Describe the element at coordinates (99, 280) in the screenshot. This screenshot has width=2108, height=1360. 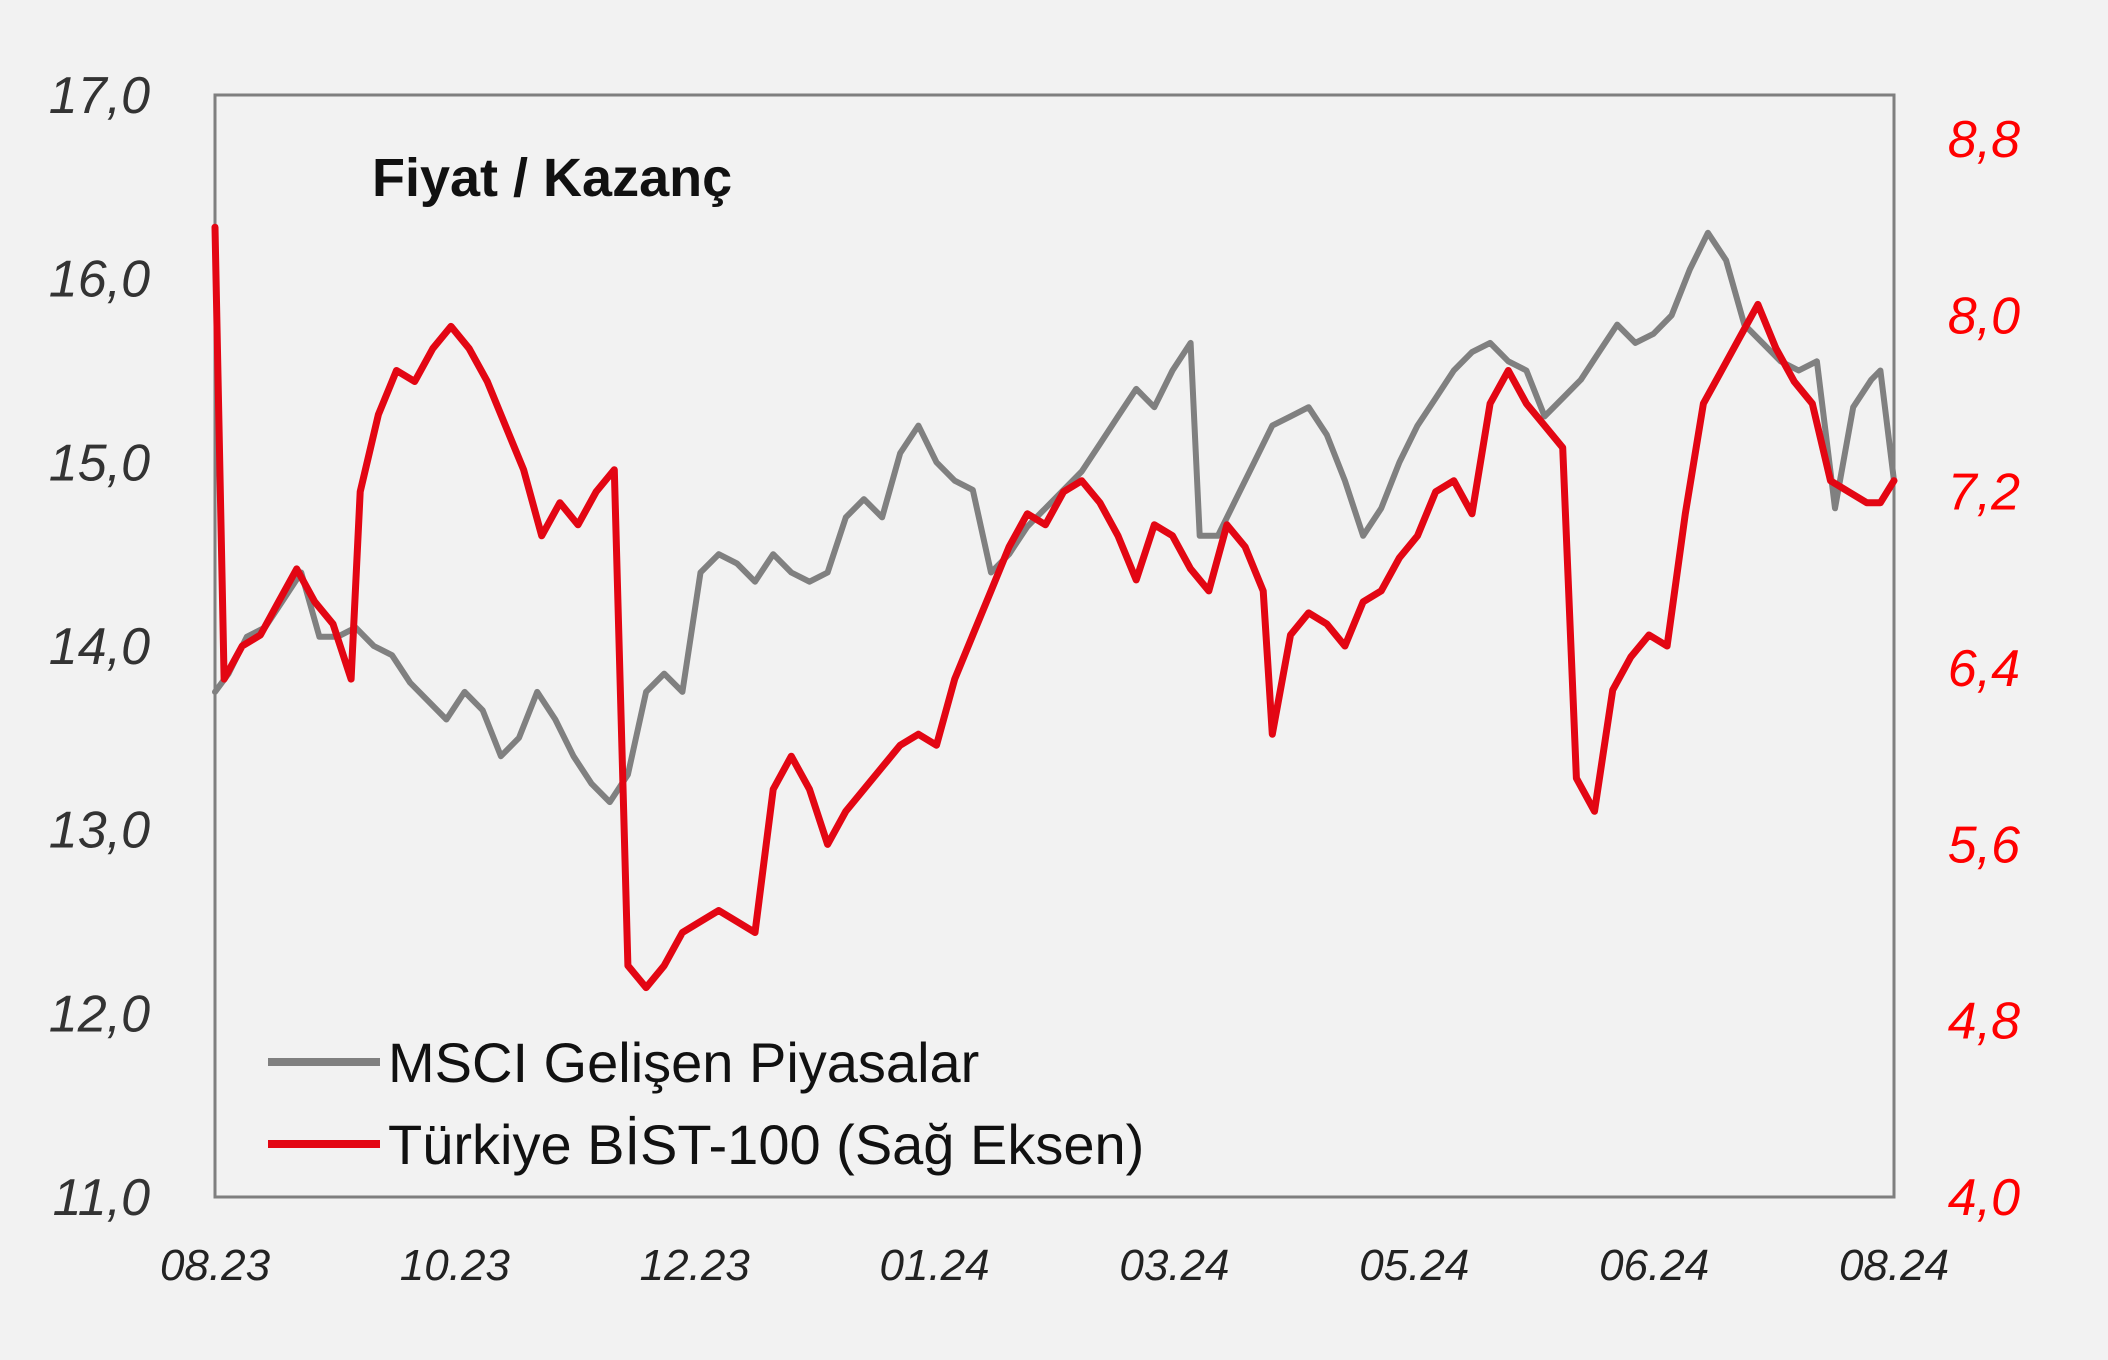
I see `left-axis-tick-label: 16,0` at that location.